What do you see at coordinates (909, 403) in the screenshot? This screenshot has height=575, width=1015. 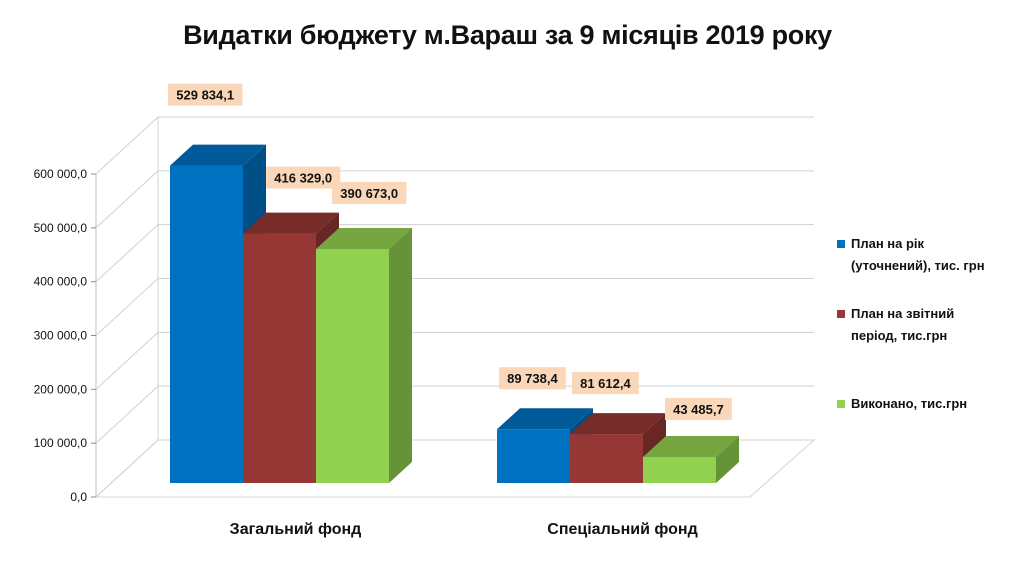 I see `legend-label: Виконано, тис.грн` at bounding box center [909, 403].